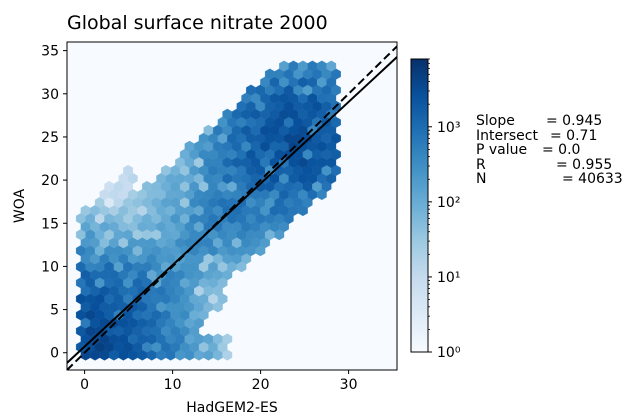  Describe the element at coordinates (50, 138) in the screenshot. I see `y-tick-label: 25` at that location.